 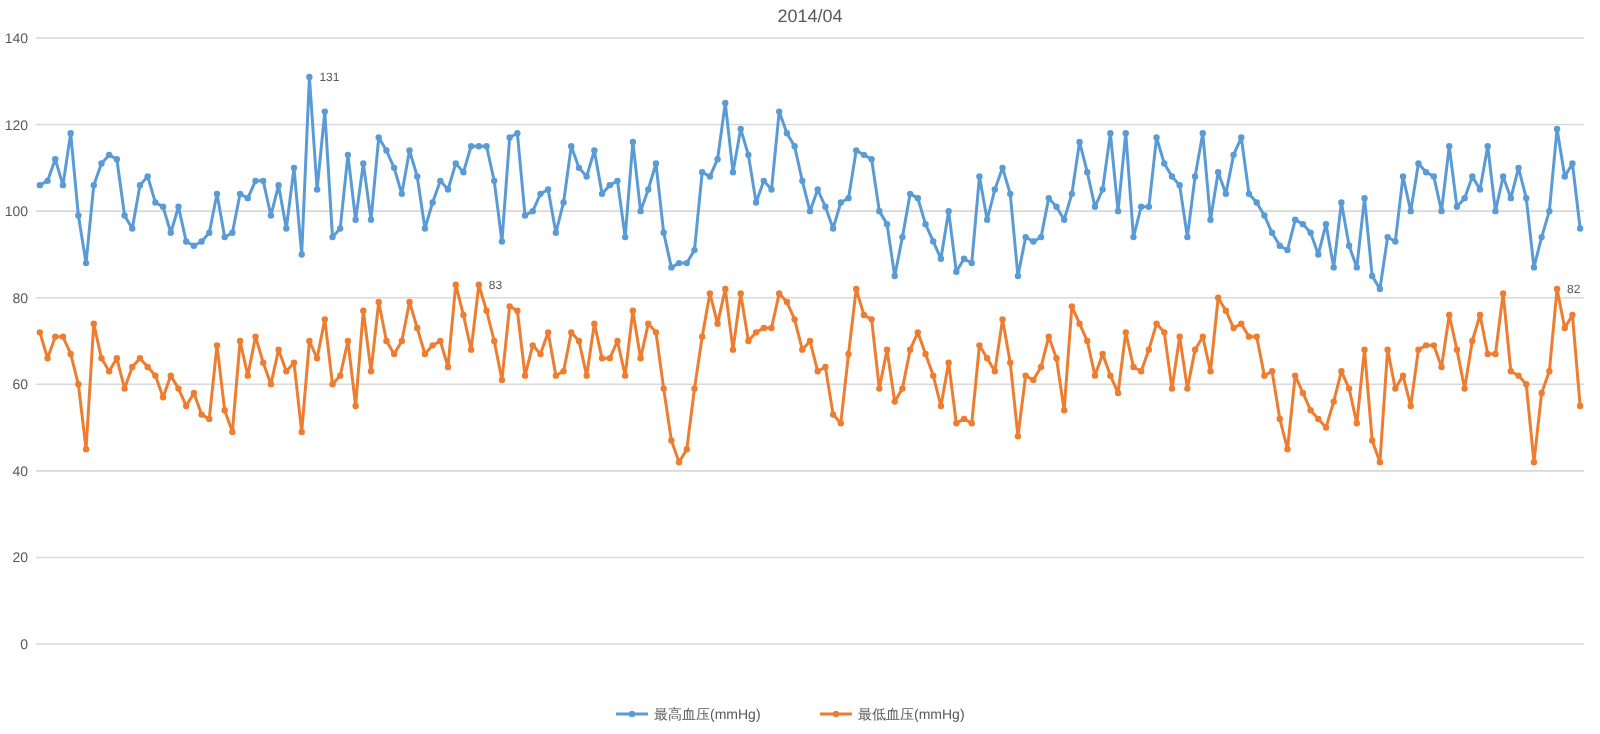 I want to click on chart-title: 2014/04, so click(x=810, y=16).